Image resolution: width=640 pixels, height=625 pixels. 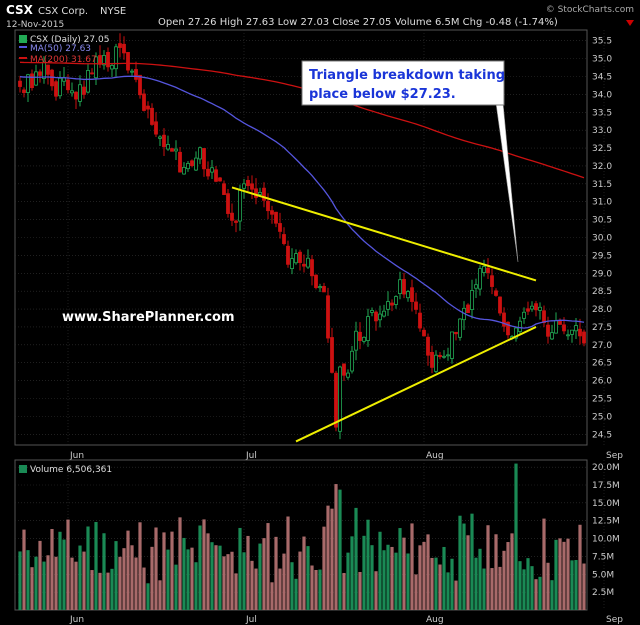 What do you see at coordinates (603, 593) in the screenshot?
I see `volume-tick-label: 2.5M` at bounding box center [603, 593].